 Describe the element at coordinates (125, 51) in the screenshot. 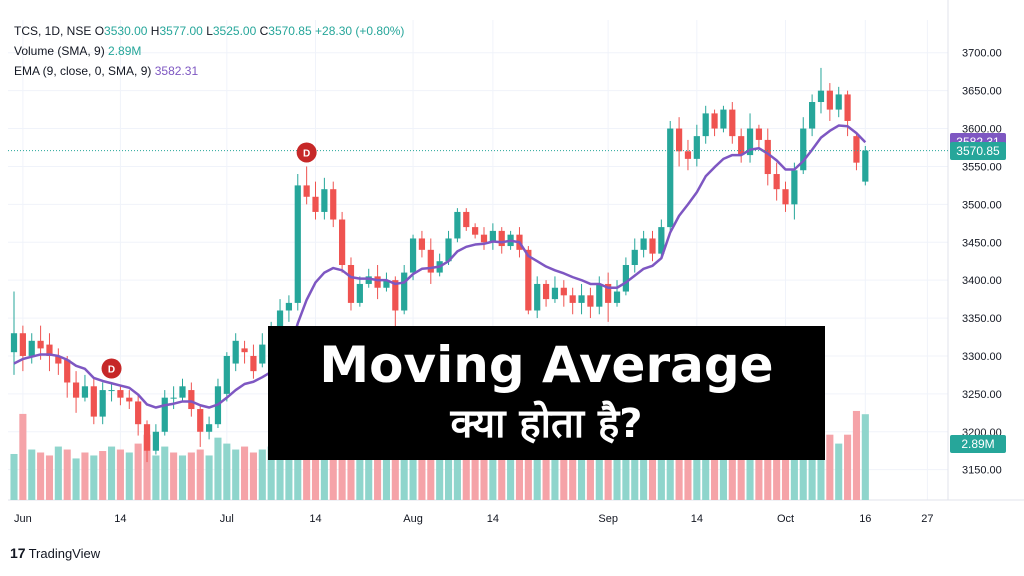

I see `volume-indicator-value: 2.89M` at that location.